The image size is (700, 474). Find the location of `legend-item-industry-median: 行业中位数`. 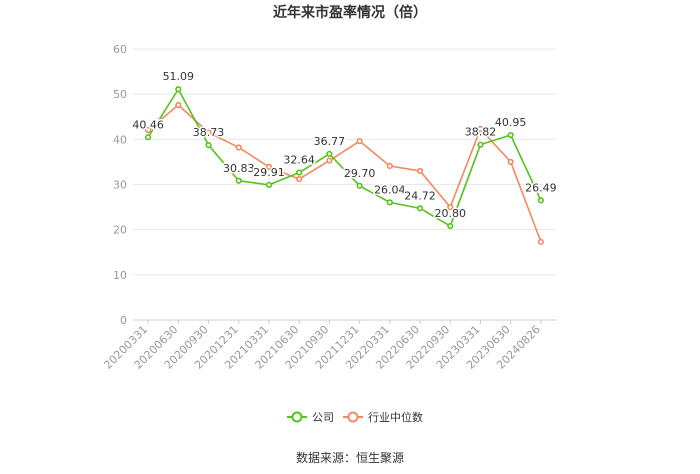

legend-item-industry-median: 行业中位数 is located at coordinates (383, 417).